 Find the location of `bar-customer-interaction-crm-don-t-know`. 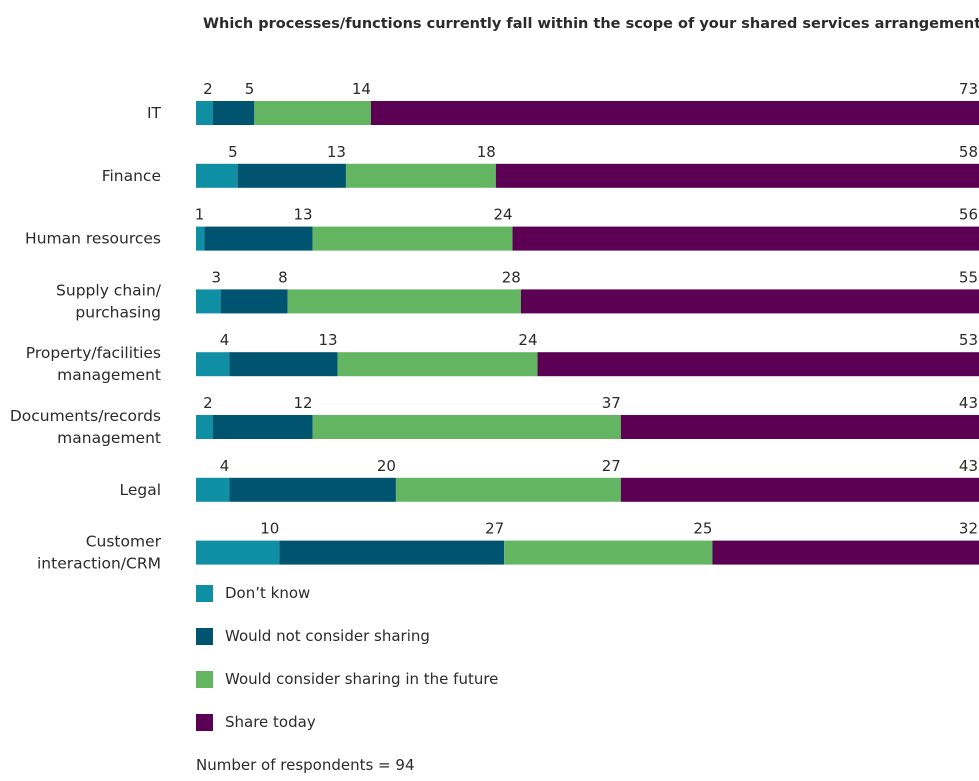

bar-customer-interaction-crm-don-t-know is located at coordinates (238, 552).